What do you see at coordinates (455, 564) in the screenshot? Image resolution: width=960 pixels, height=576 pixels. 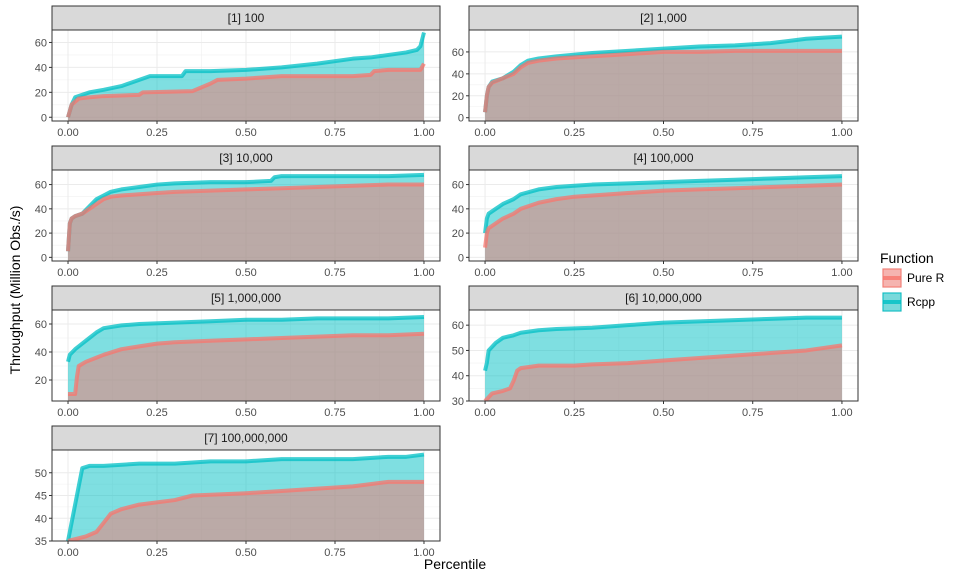 I see `x-axis-title: Percentile` at bounding box center [455, 564].